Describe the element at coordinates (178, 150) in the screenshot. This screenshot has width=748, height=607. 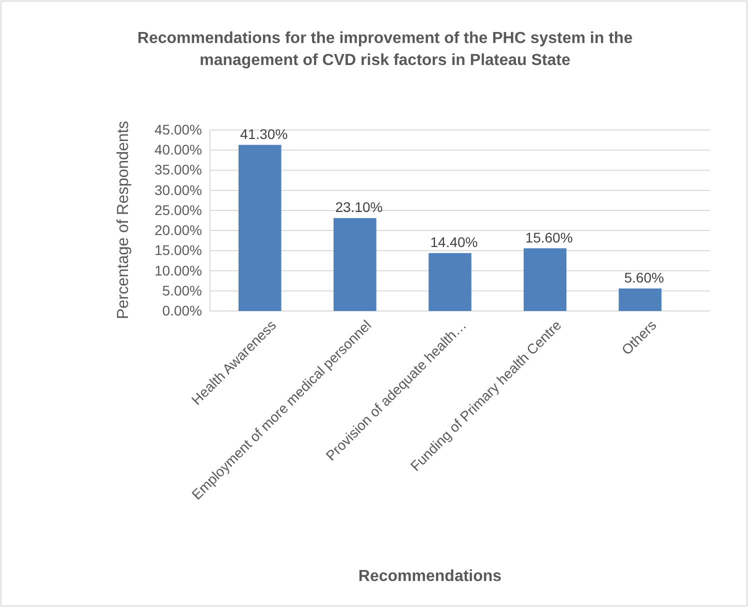
I see `y-tick-label: 40.00%` at that location.